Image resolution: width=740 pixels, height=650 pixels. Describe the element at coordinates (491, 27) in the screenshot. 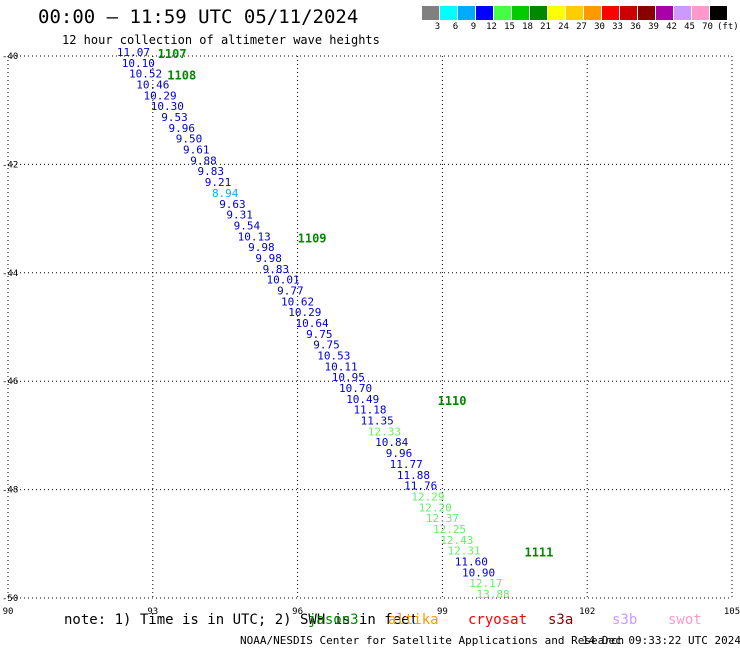

I see `color-scale-label: 12` at that location.